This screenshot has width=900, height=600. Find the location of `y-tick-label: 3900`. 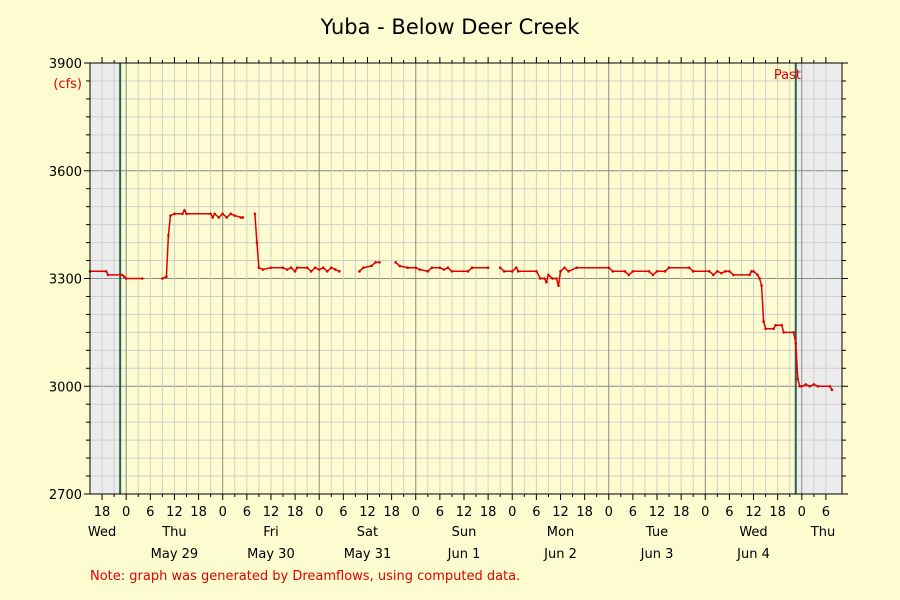

y-tick-label: 3900 is located at coordinates (65, 64).